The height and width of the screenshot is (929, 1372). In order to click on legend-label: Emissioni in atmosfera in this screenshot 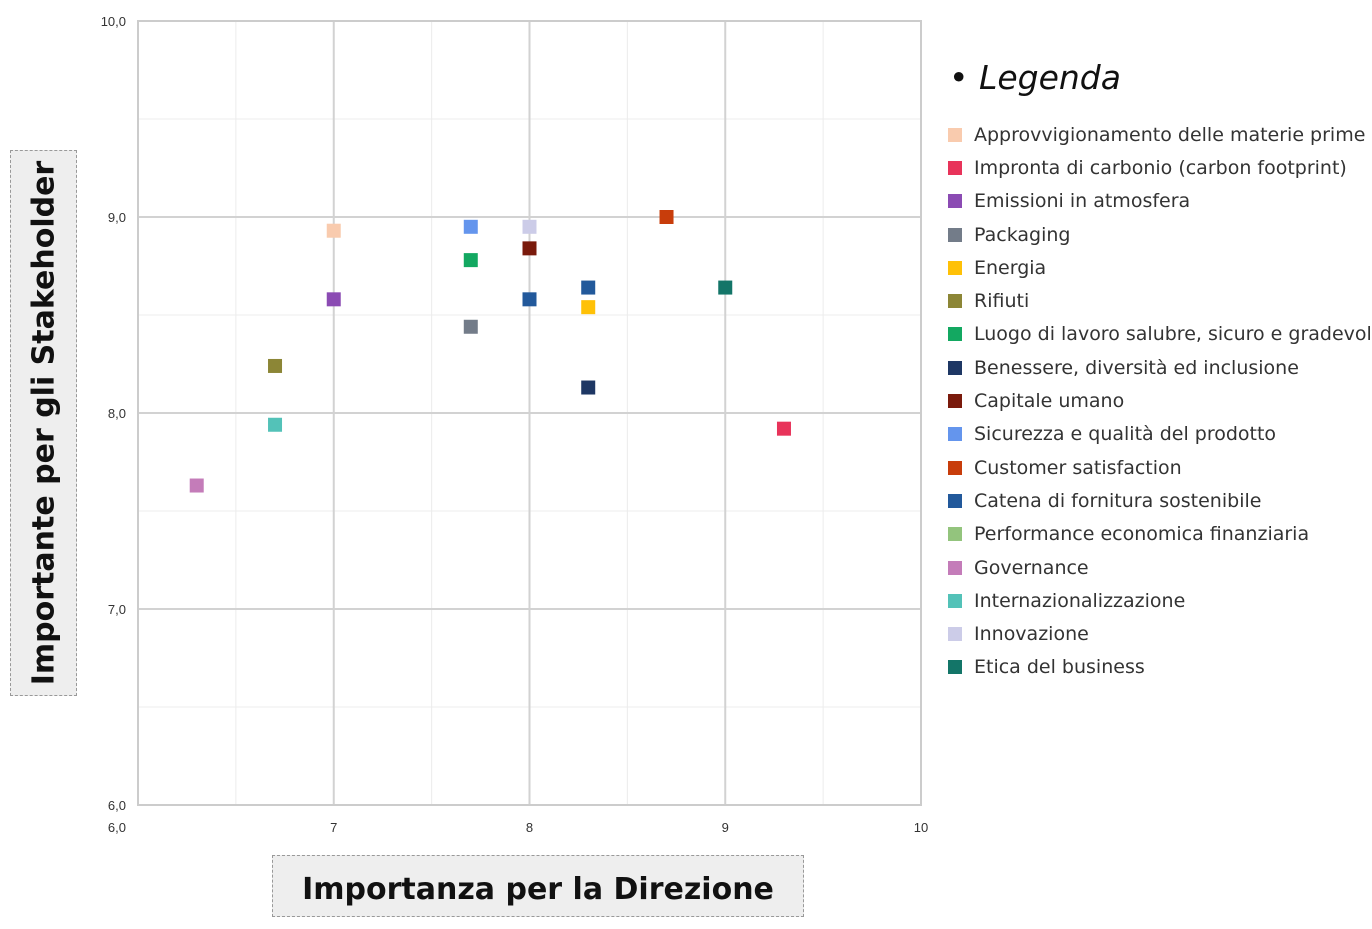, I will do `click(1082, 201)`.